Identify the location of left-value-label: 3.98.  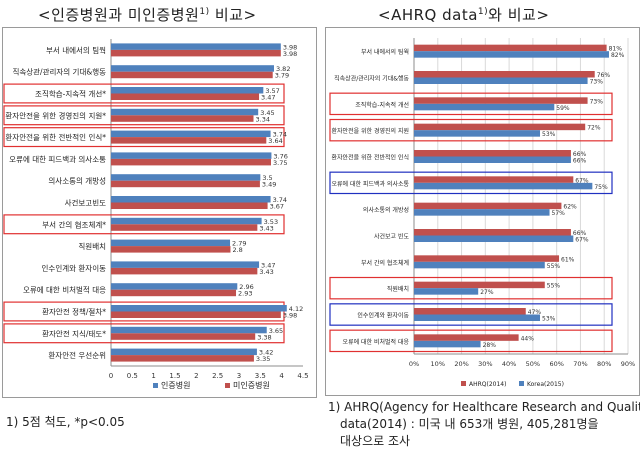
(290, 316).